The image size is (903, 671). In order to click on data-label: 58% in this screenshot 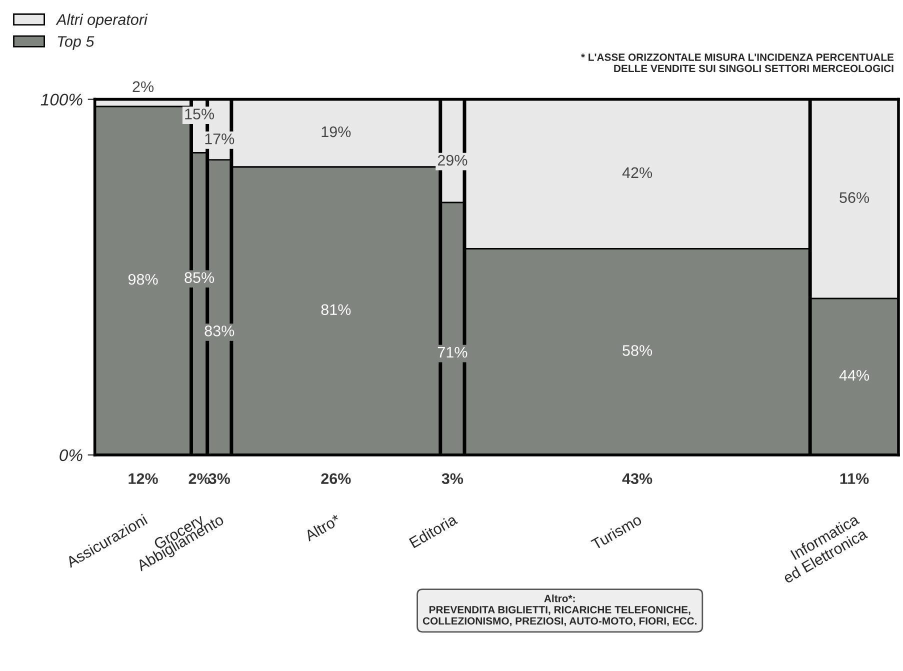, I will do `click(637, 350)`.